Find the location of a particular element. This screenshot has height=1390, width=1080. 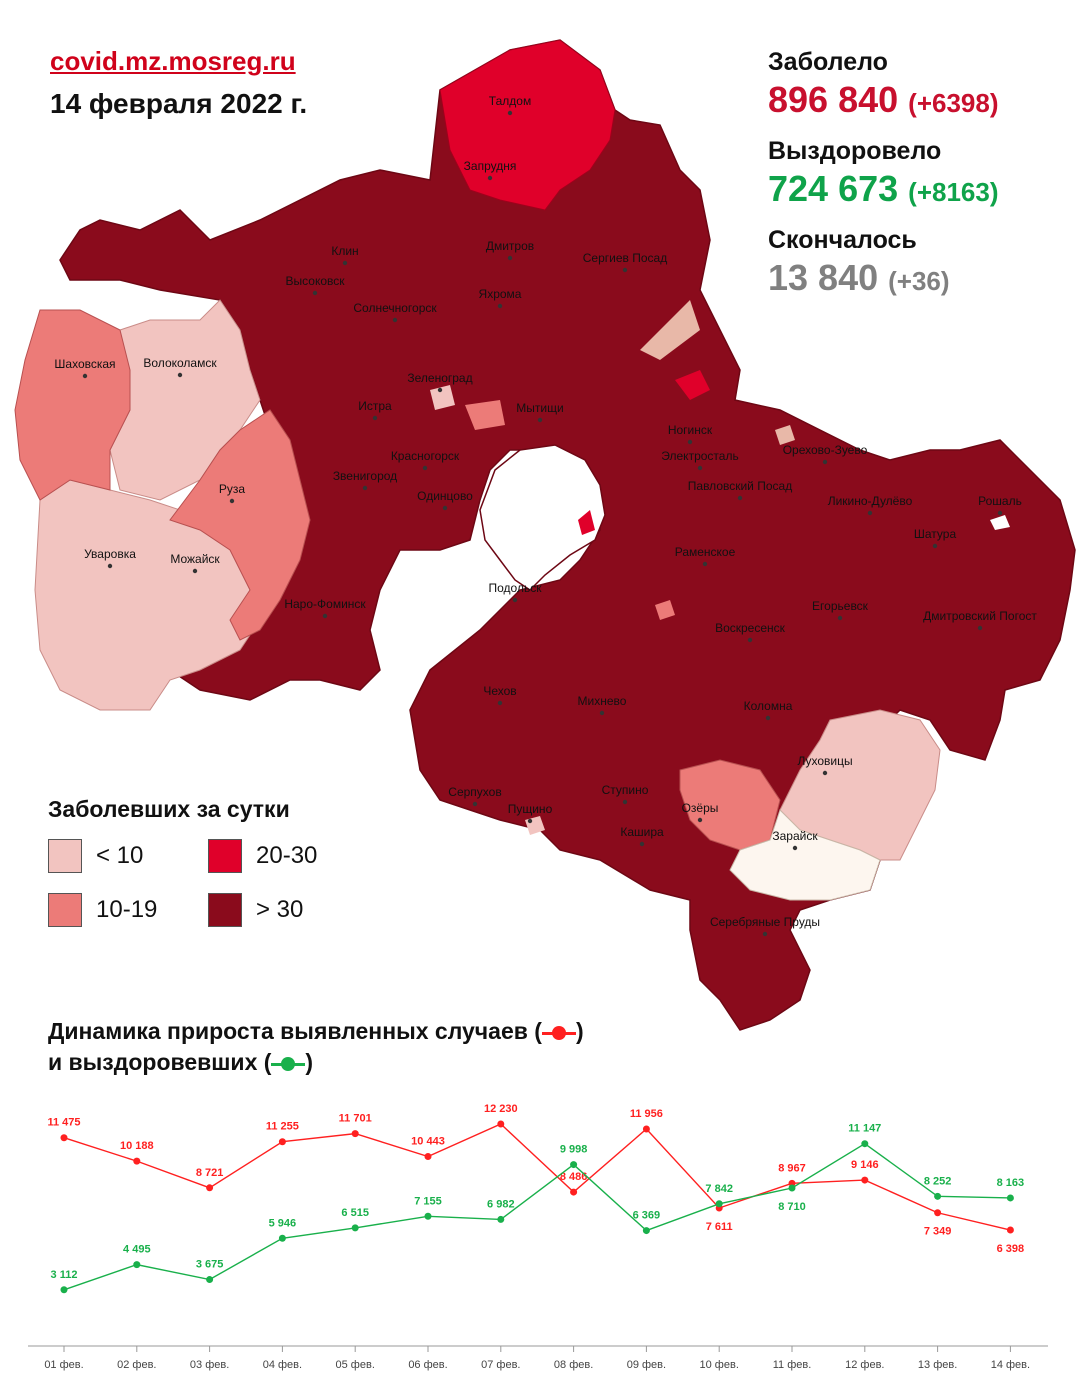

legend-grid: < 10 20-30 10-19 > 30 is located at coordinates (208, 899).